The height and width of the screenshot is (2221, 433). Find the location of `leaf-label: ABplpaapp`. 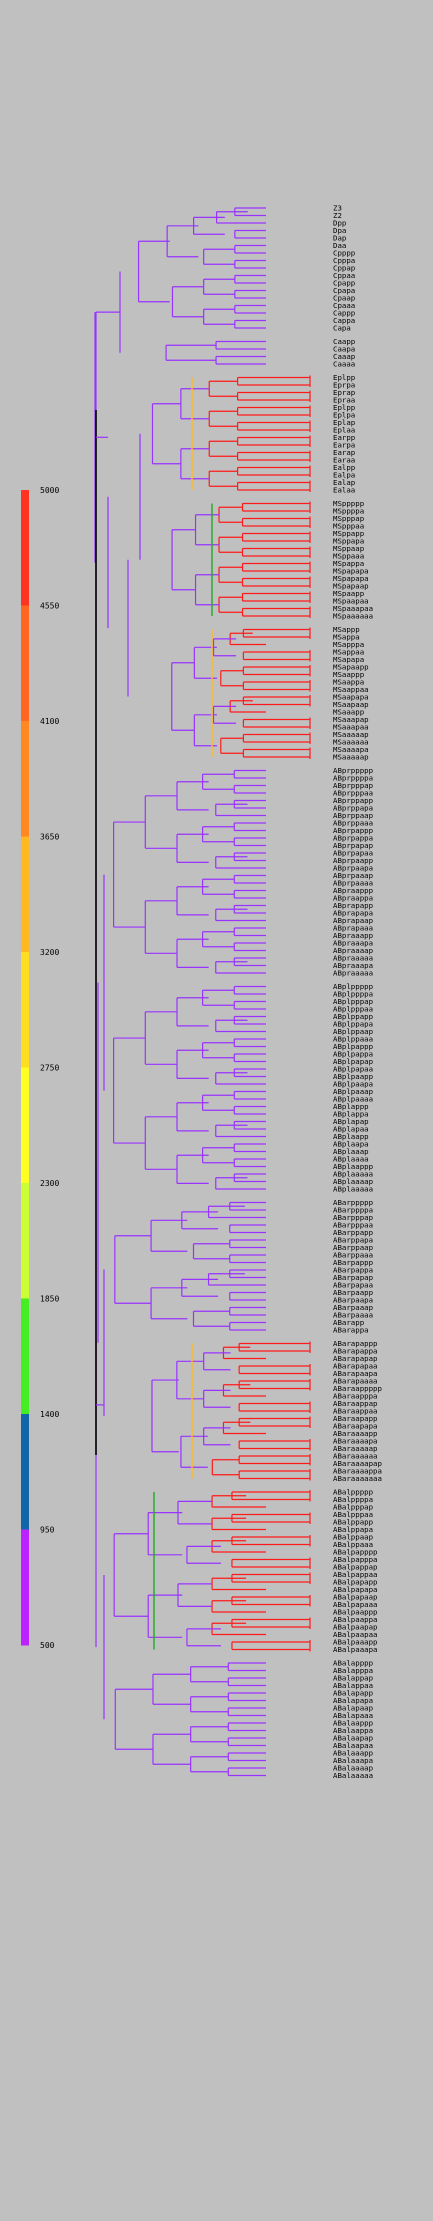

leaf-label: ABplpaapp is located at coordinates (353, 1076).